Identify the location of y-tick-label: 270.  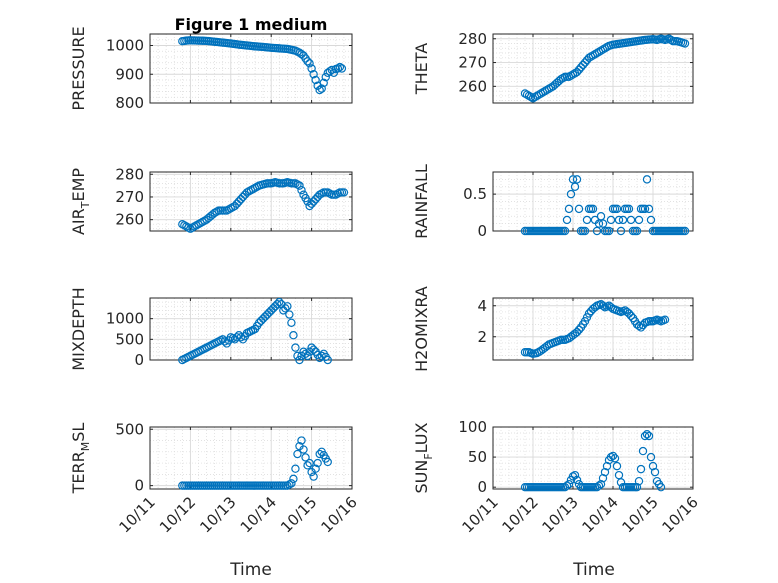
(472, 63).